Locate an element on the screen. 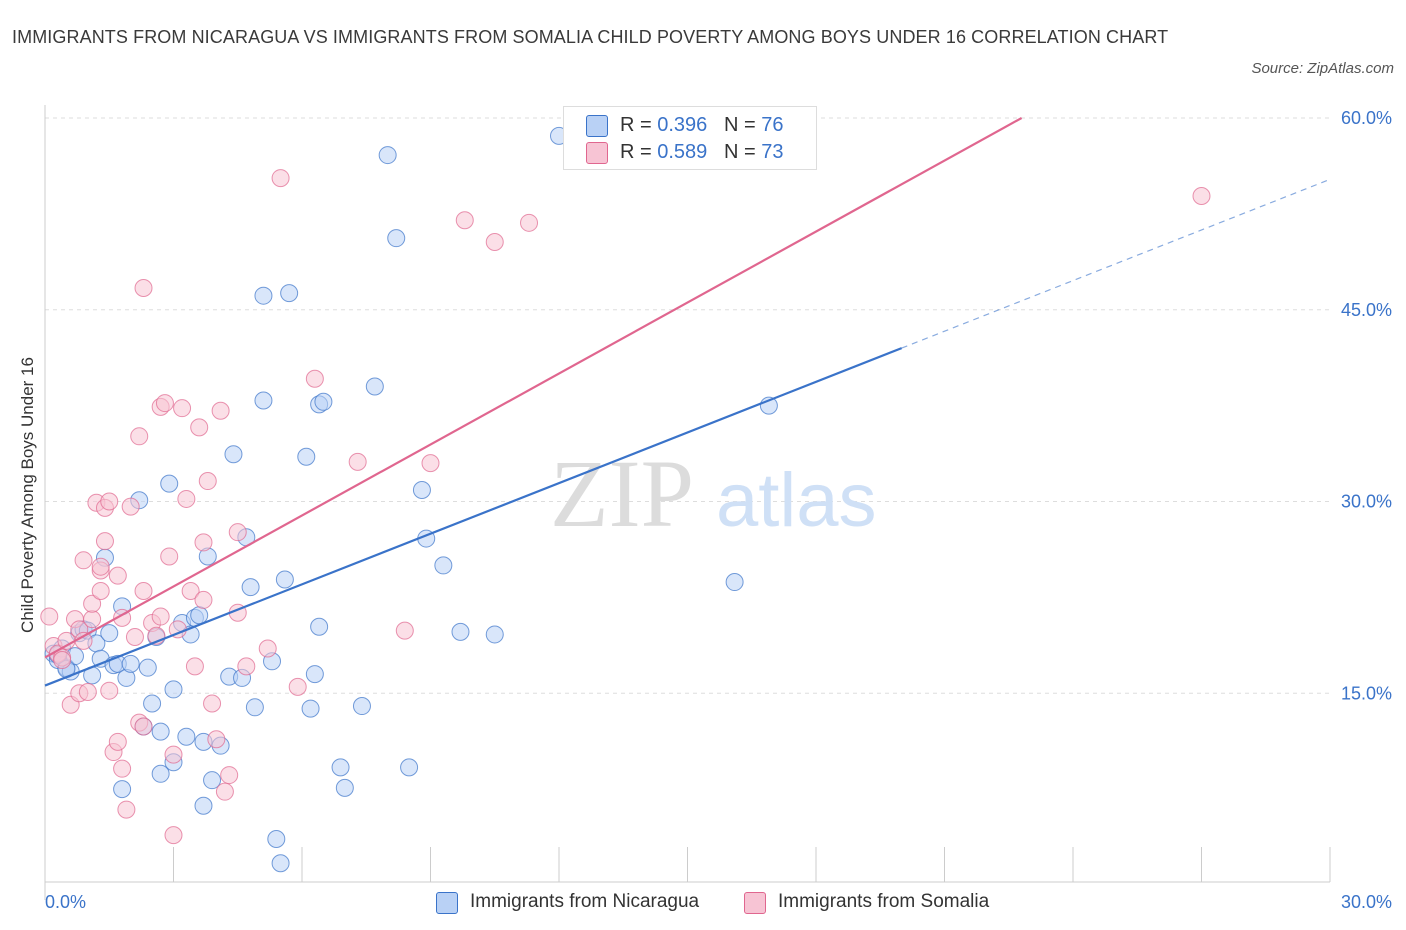 The height and width of the screenshot is (930, 1406). y-axis-label: Child Poverty Among Boys Under 16 is located at coordinates (27, 495).